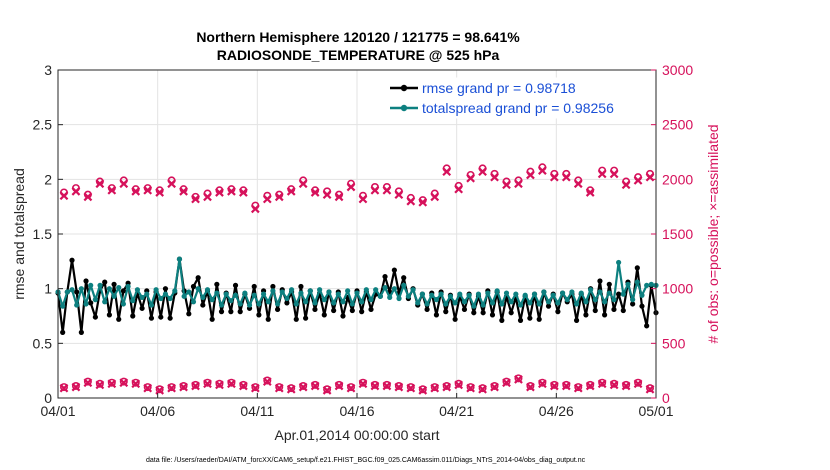  Describe the element at coordinates (677, 70) in the screenshot. I see `y2-tick-label: 3000` at that location.